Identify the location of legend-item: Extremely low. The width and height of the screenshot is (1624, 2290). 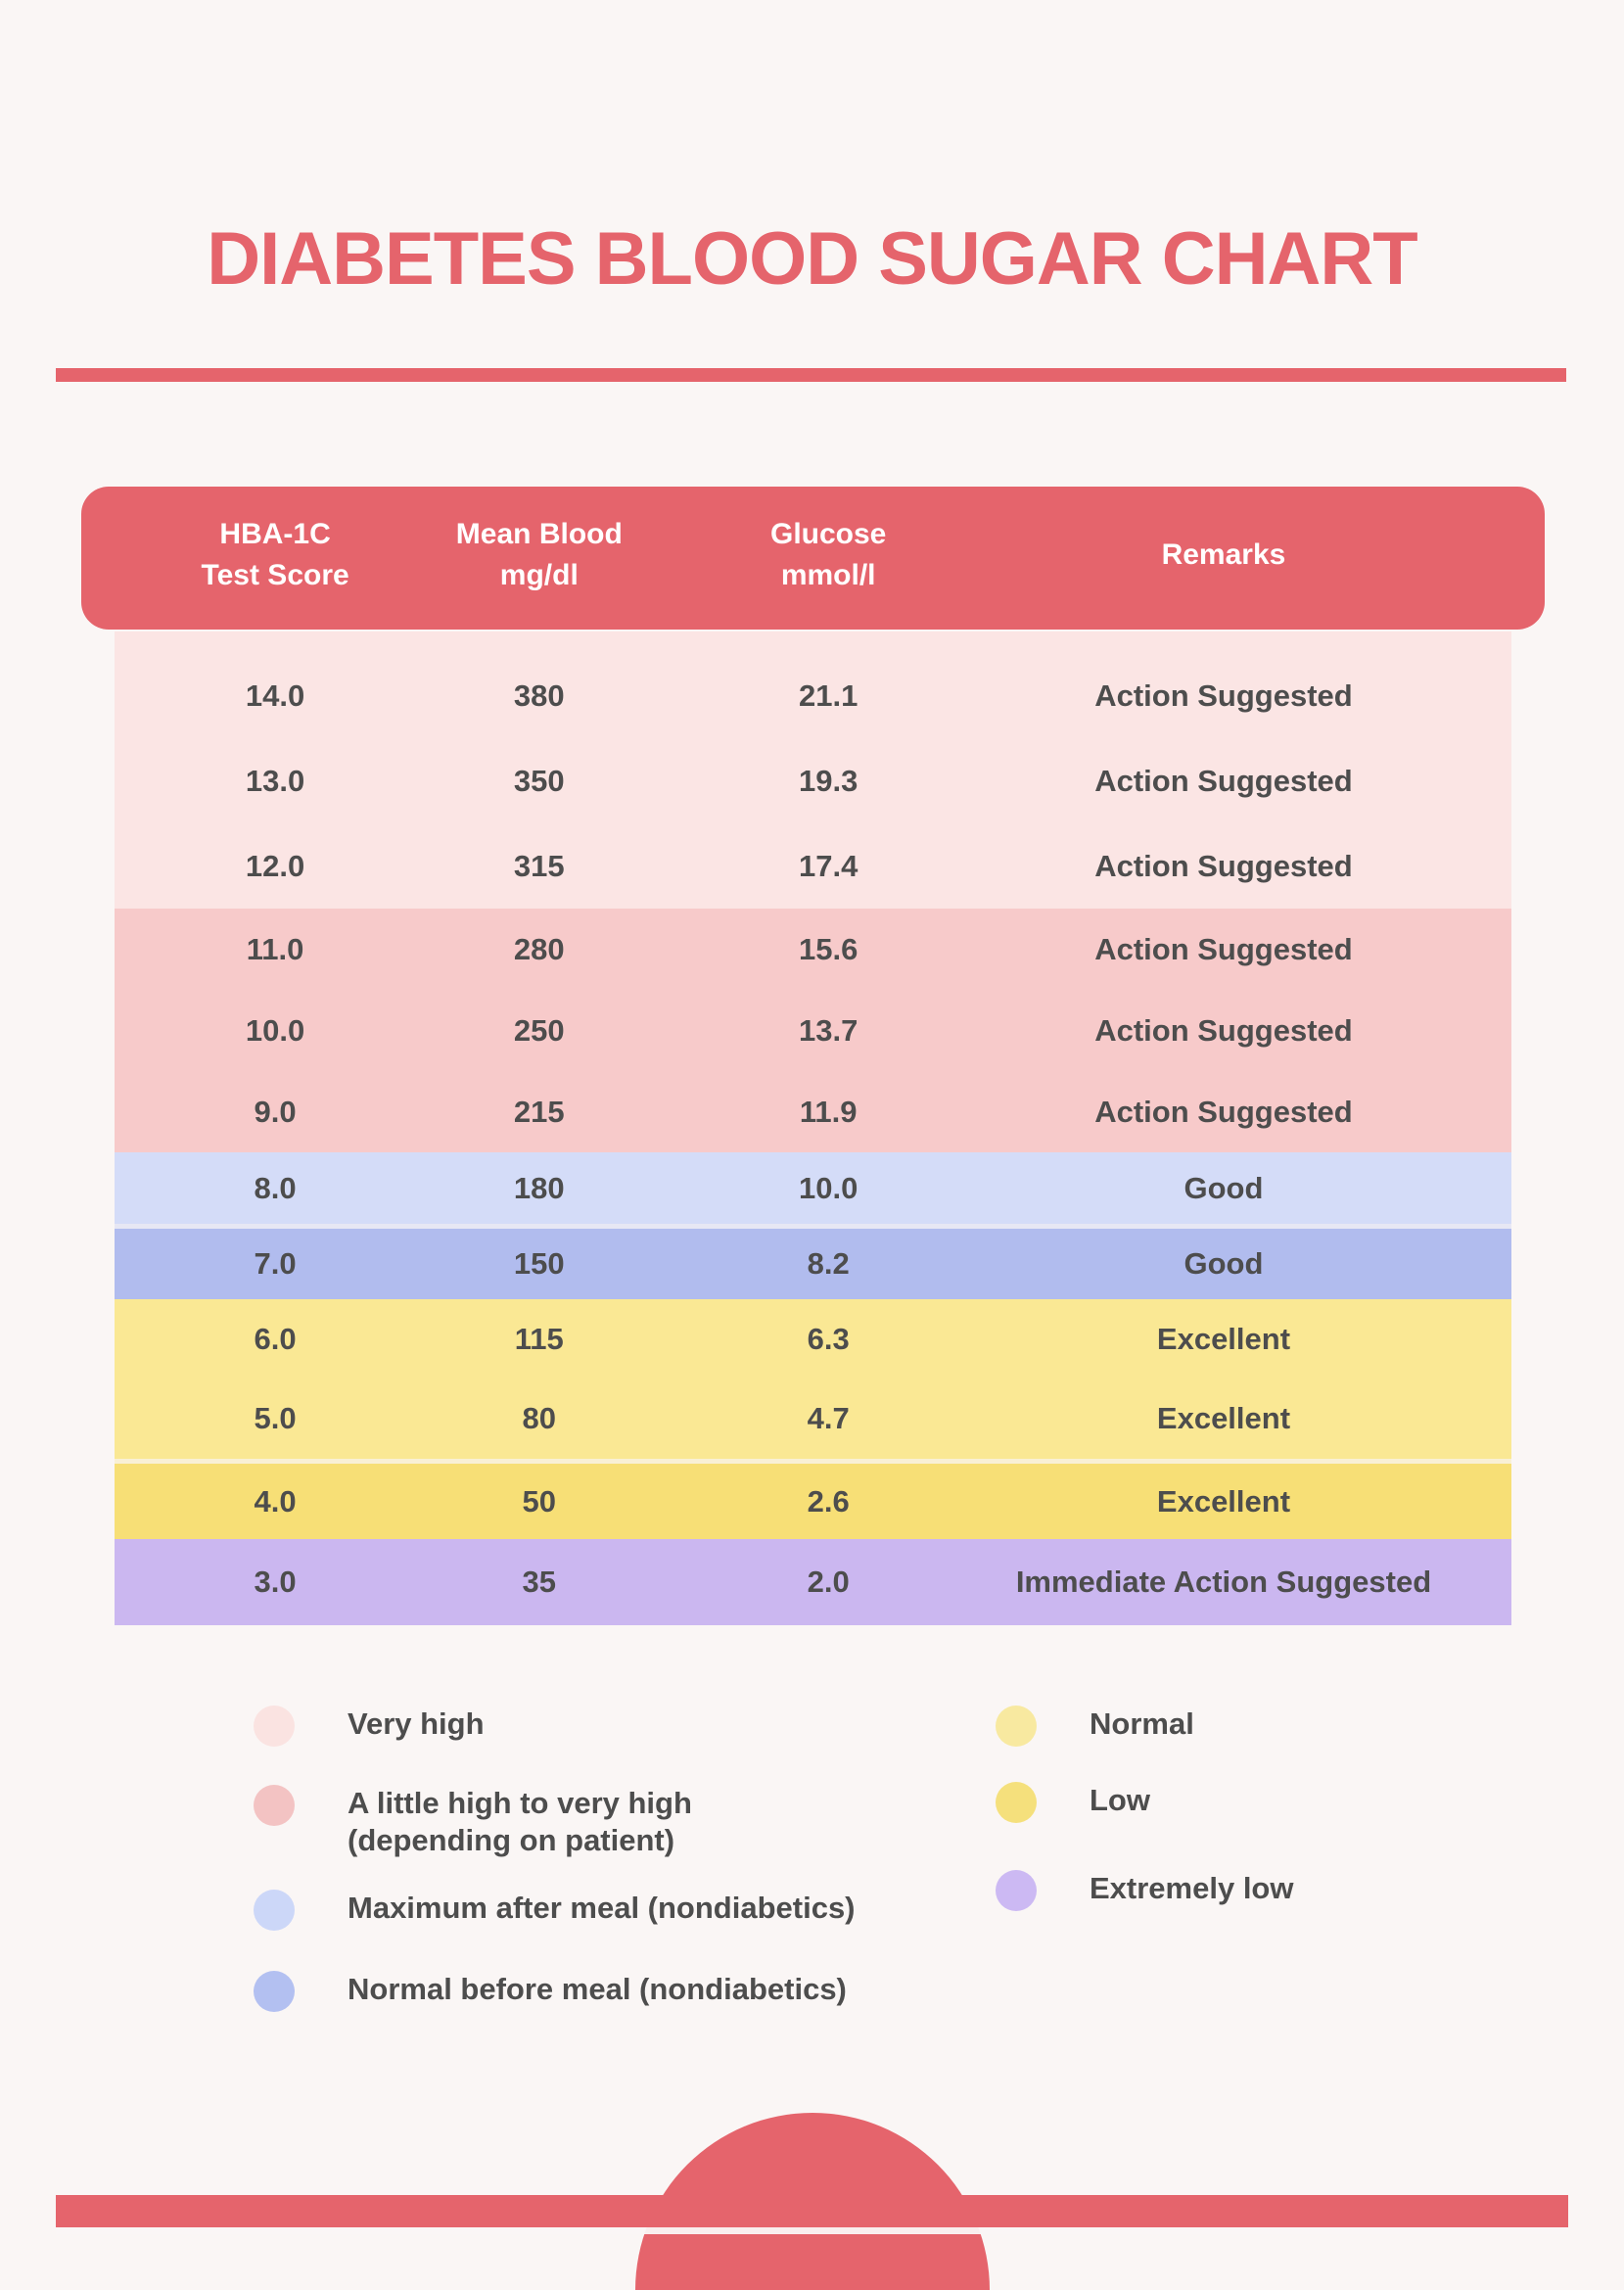
(1144, 1890).